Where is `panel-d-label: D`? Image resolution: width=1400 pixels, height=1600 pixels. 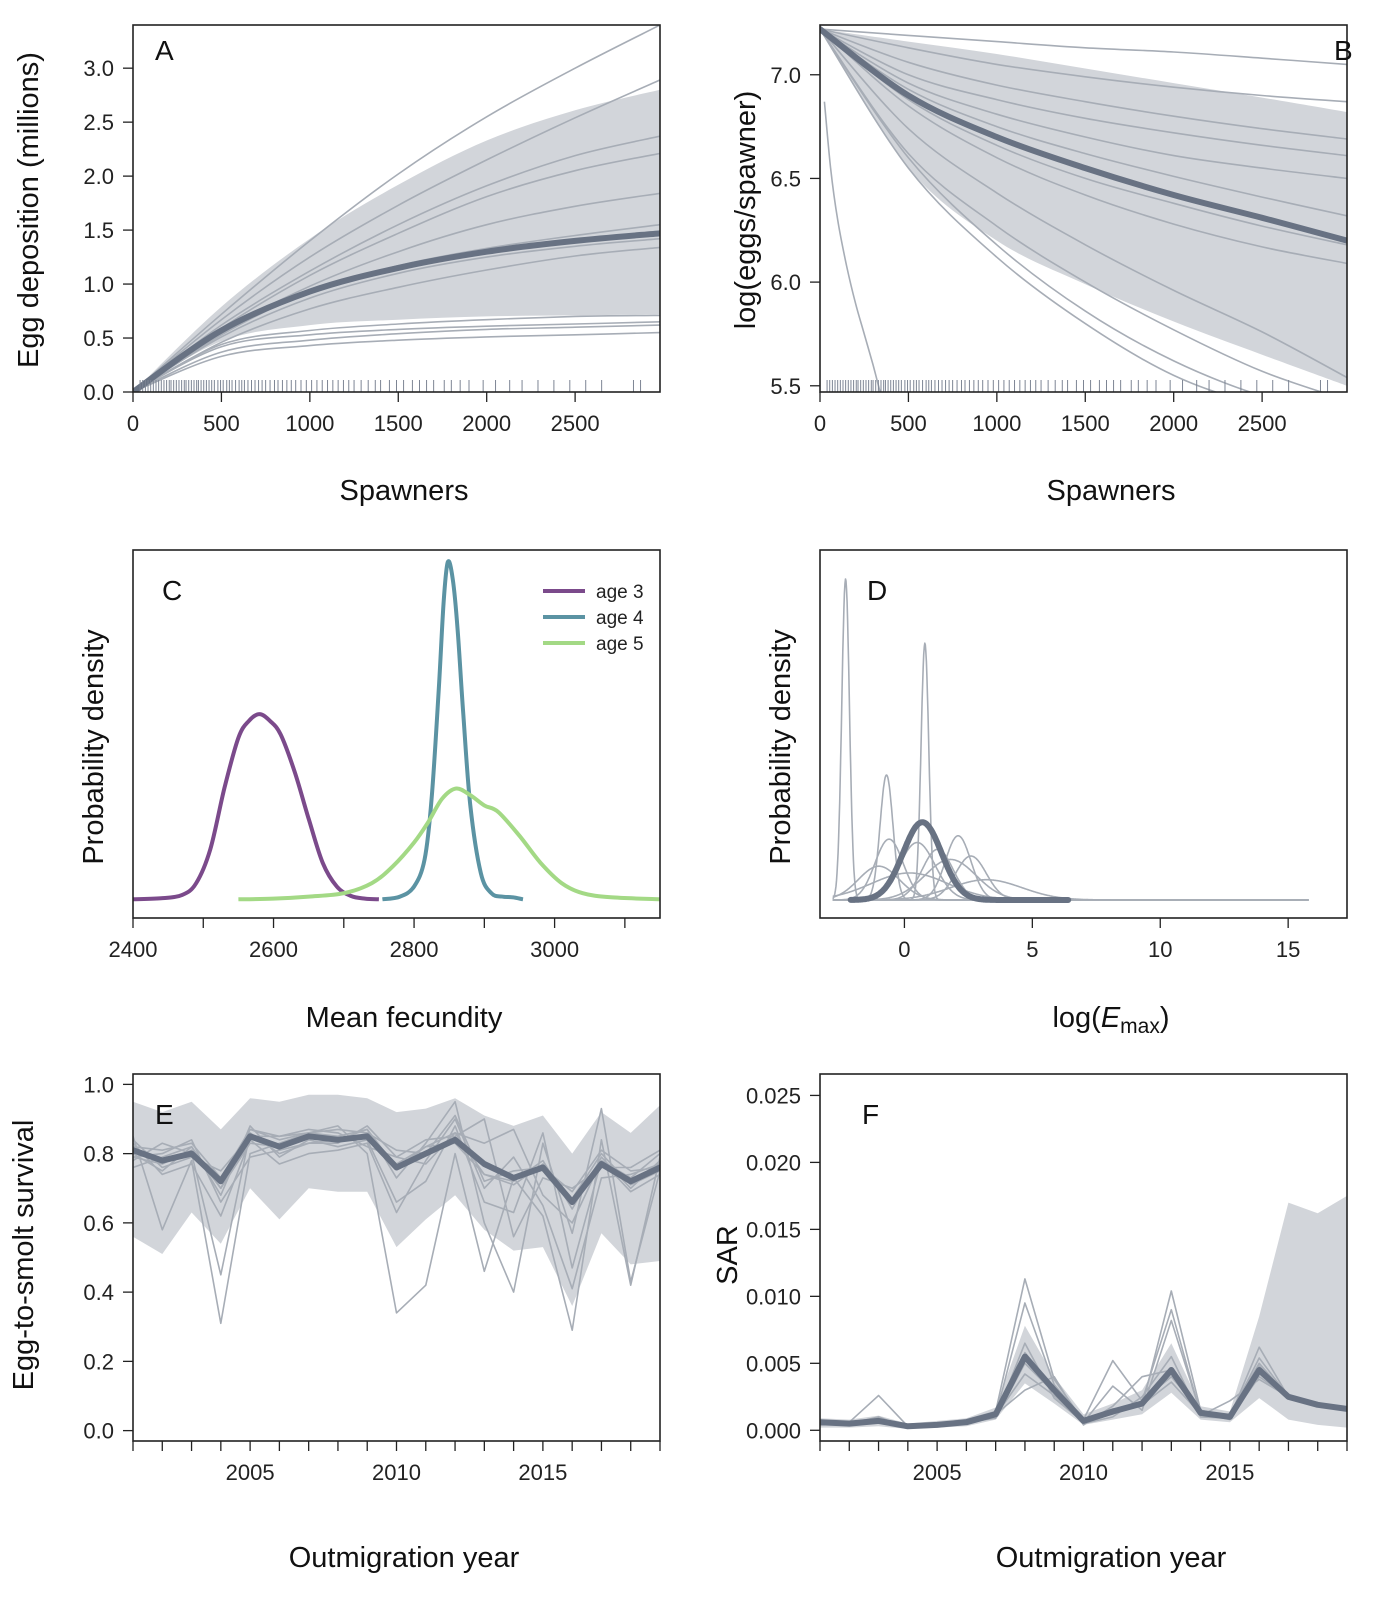 panel-d-label: D is located at coordinates (877, 590).